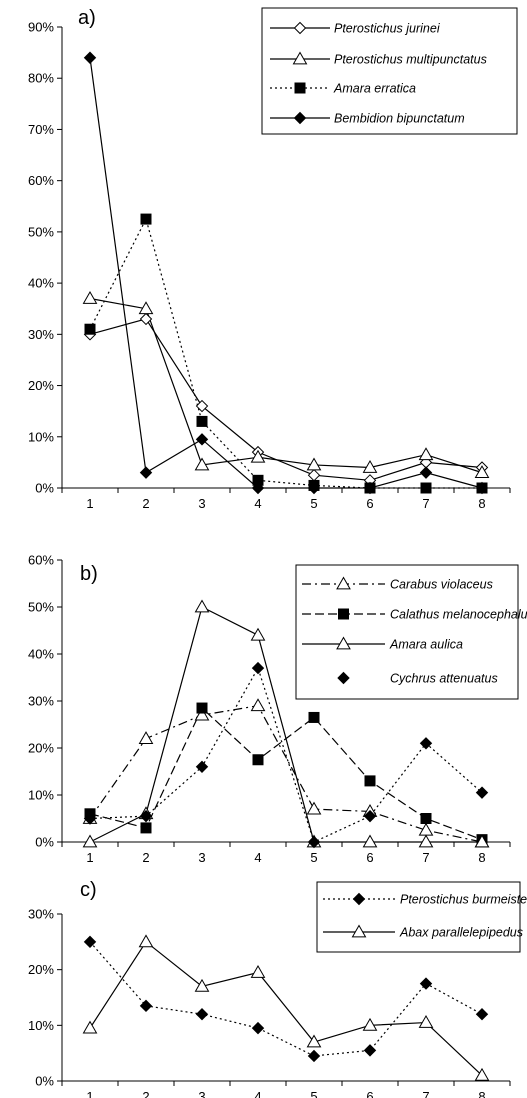 The width and height of the screenshot is (527, 1098). What do you see at coordinates (145, 503) in the screenshot?
I see `x-tick-label: 2` at bounding box center [145, 503].